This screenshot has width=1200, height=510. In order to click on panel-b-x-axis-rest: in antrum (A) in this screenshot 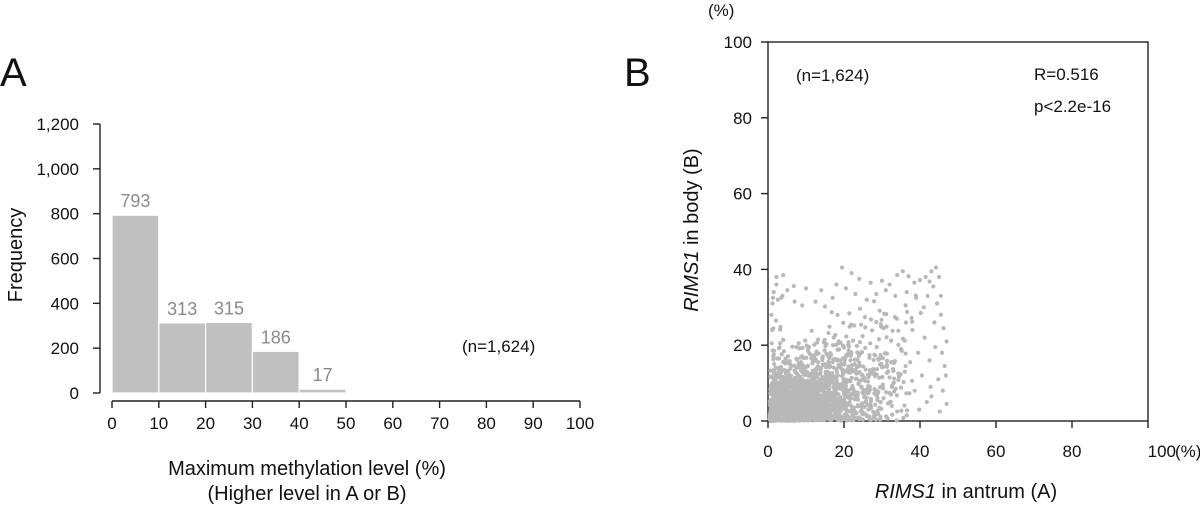, I will do `click(996, 492)`.